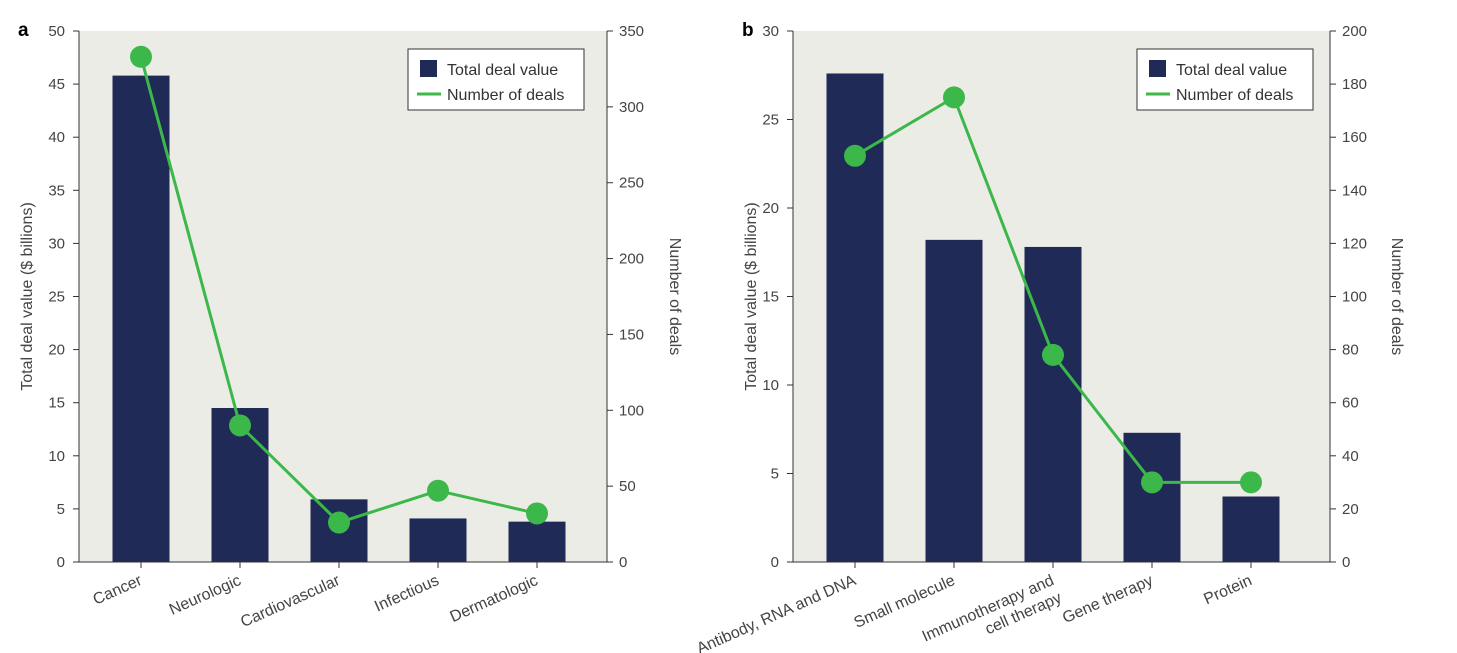 The height and width of the screenshot is (653, 1457). What do you see at coordinates (1354, 190) in the screenshot?
I see `right-tick-label: 140` at bounding box center [1354, 190].